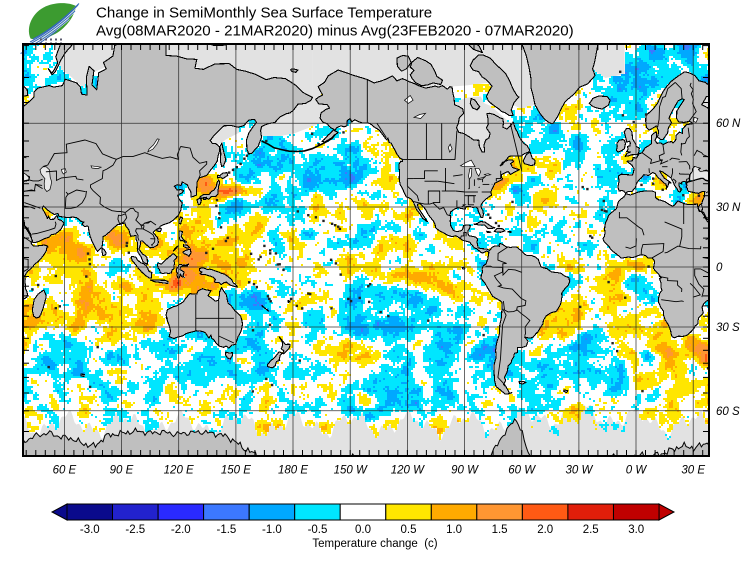 The height and width of the screenshot is (565, 755). What do you see at coordinates (318, 530) in the screenshot?
I see `svg-text: -0.5` at bounding box center [318, 530].